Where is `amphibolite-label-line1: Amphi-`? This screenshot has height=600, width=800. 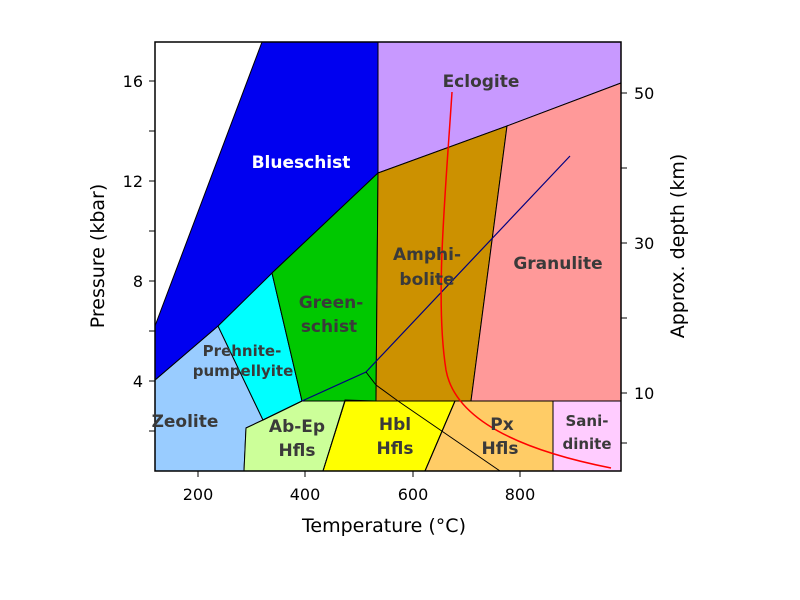 amphibolite-label-line1: Amphi- is located at coordinates (427, 255).